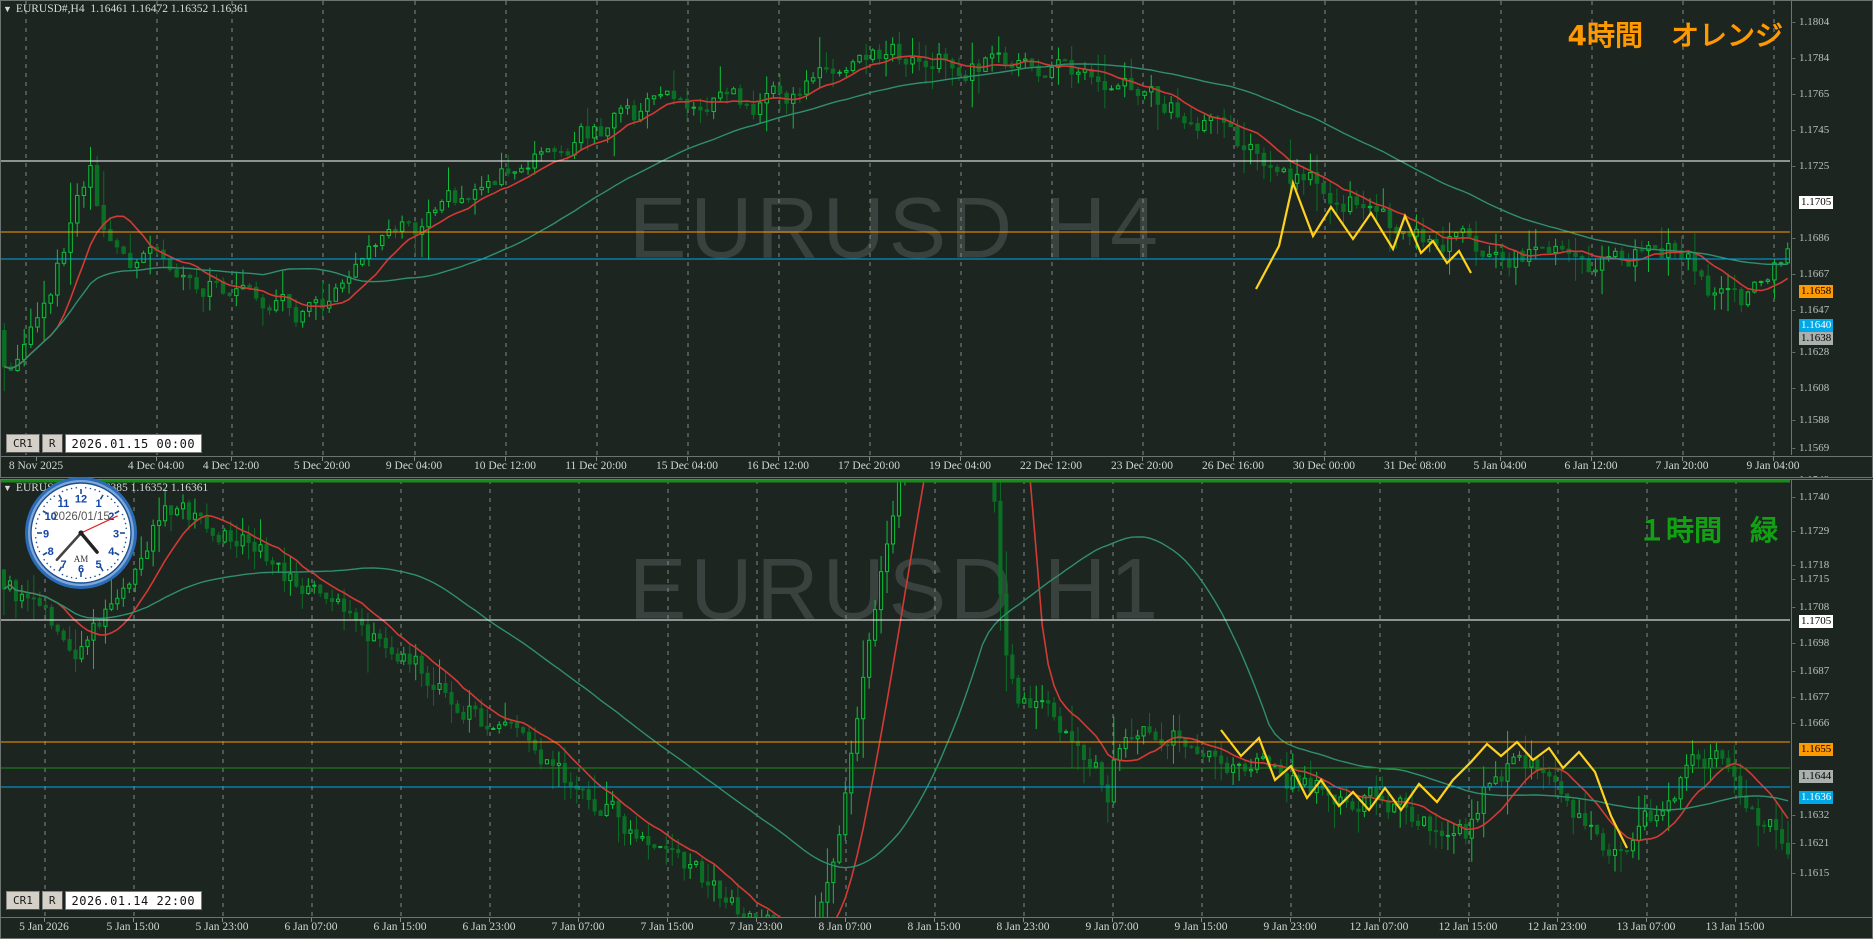  I want to click on price-tick-label: 1.1729, so click(1814, 531).